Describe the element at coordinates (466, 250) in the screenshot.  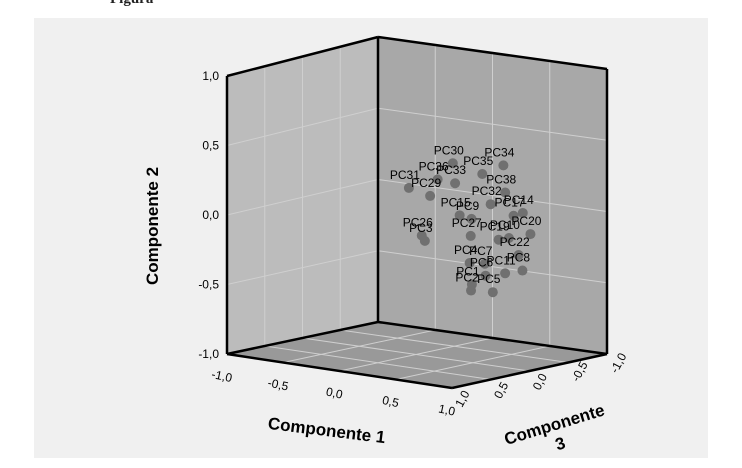
I see `point-label: PC4` at that location.